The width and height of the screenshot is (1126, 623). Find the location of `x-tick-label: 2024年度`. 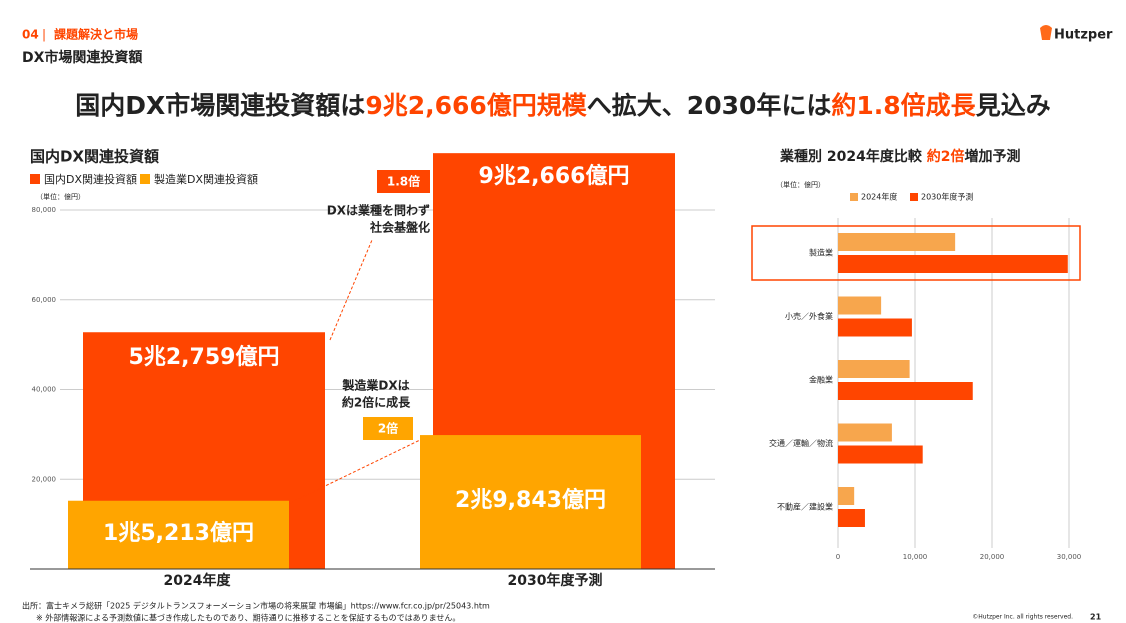

x-tick-label: 2024年度 is located at coordinates (198, 580).